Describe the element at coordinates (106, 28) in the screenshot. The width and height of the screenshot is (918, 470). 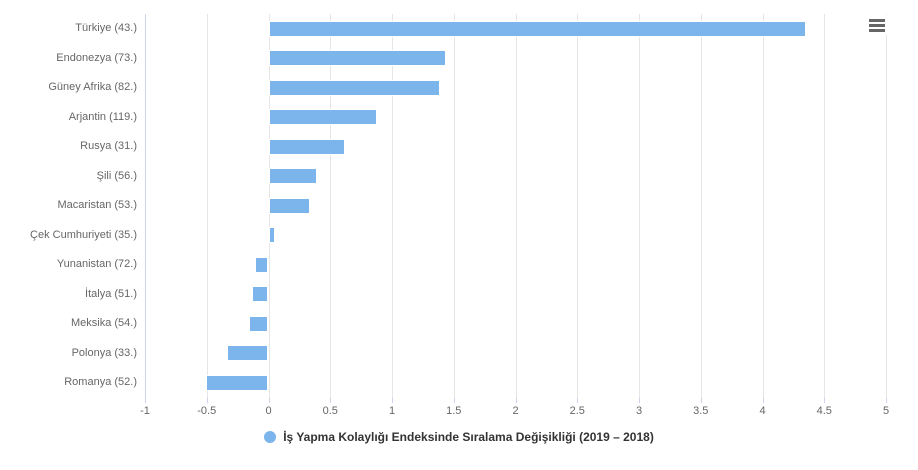
I see `category-label: Türkiye (43.)` at that location.